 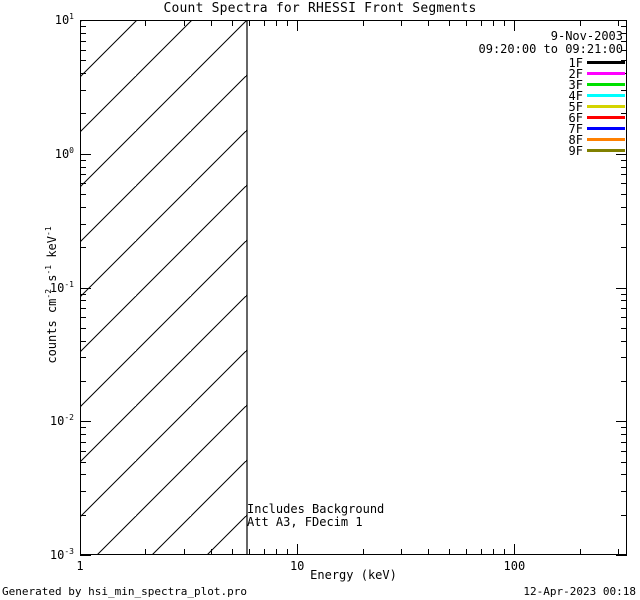 I want to click on legend-entry-label: 5F, so click(x=575, y=106).